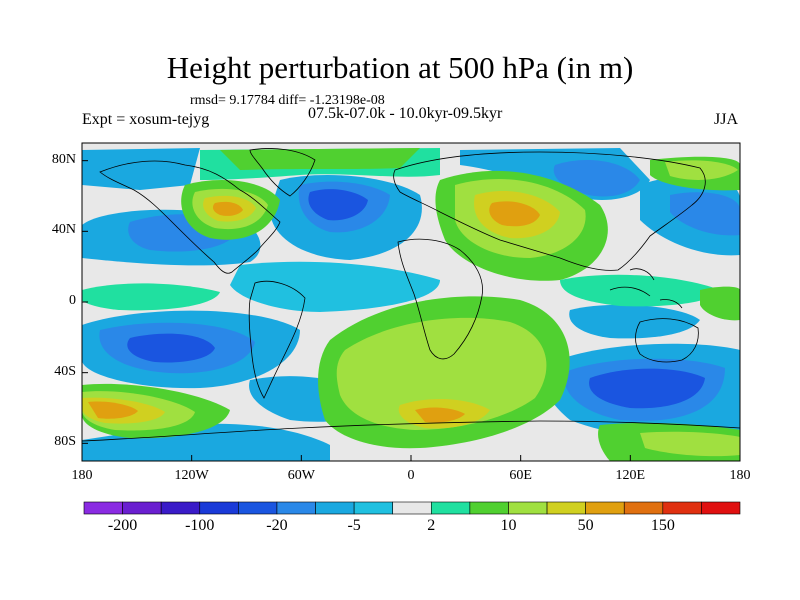  I want to click on colorbar-tick-label: 2, so click(431, 525).